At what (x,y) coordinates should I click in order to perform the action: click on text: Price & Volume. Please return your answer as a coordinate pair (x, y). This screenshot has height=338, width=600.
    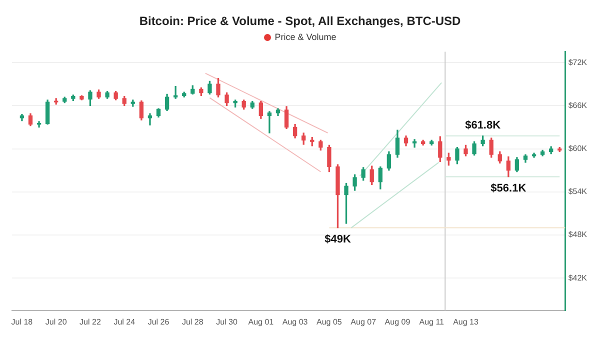
    Looking at the image, I should click on (305, 37).